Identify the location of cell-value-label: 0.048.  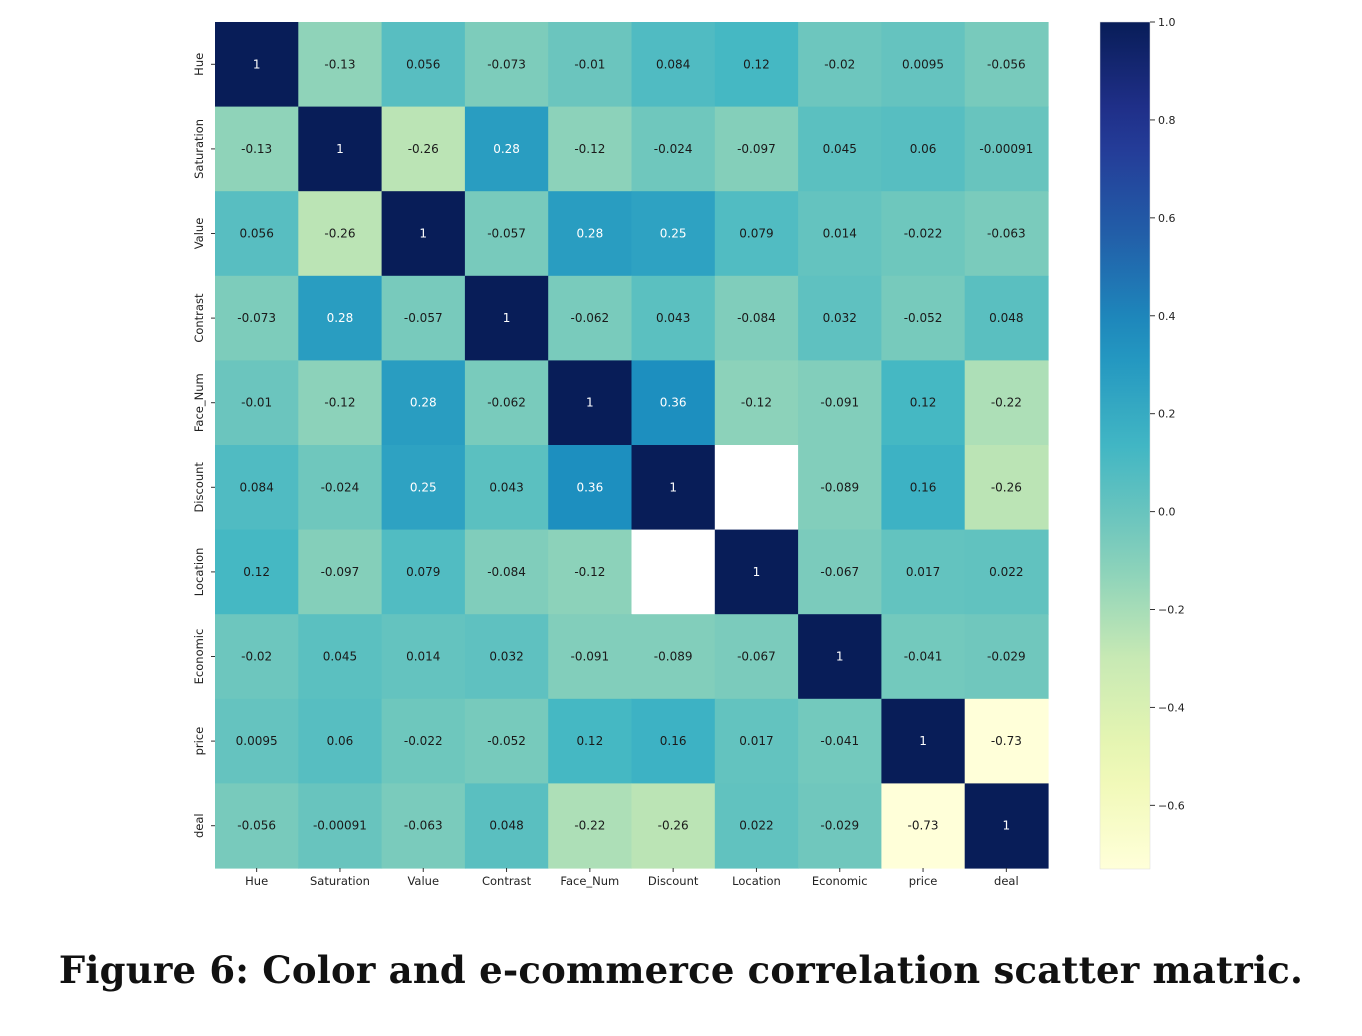
(1006, 318).